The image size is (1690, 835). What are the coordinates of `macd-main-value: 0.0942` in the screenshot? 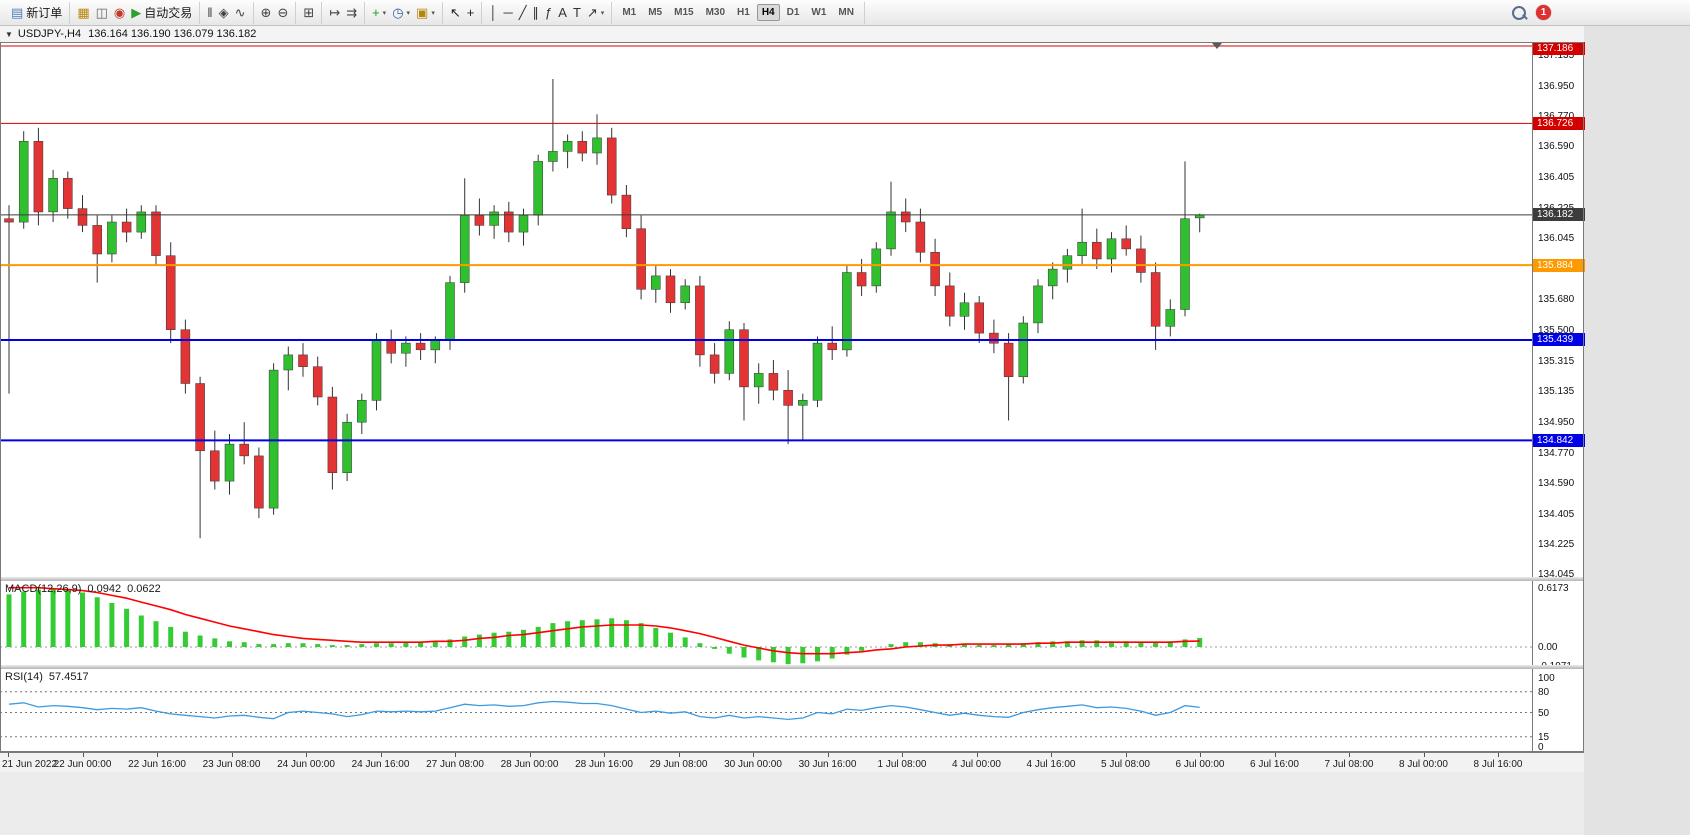 It's located at (104, 589).